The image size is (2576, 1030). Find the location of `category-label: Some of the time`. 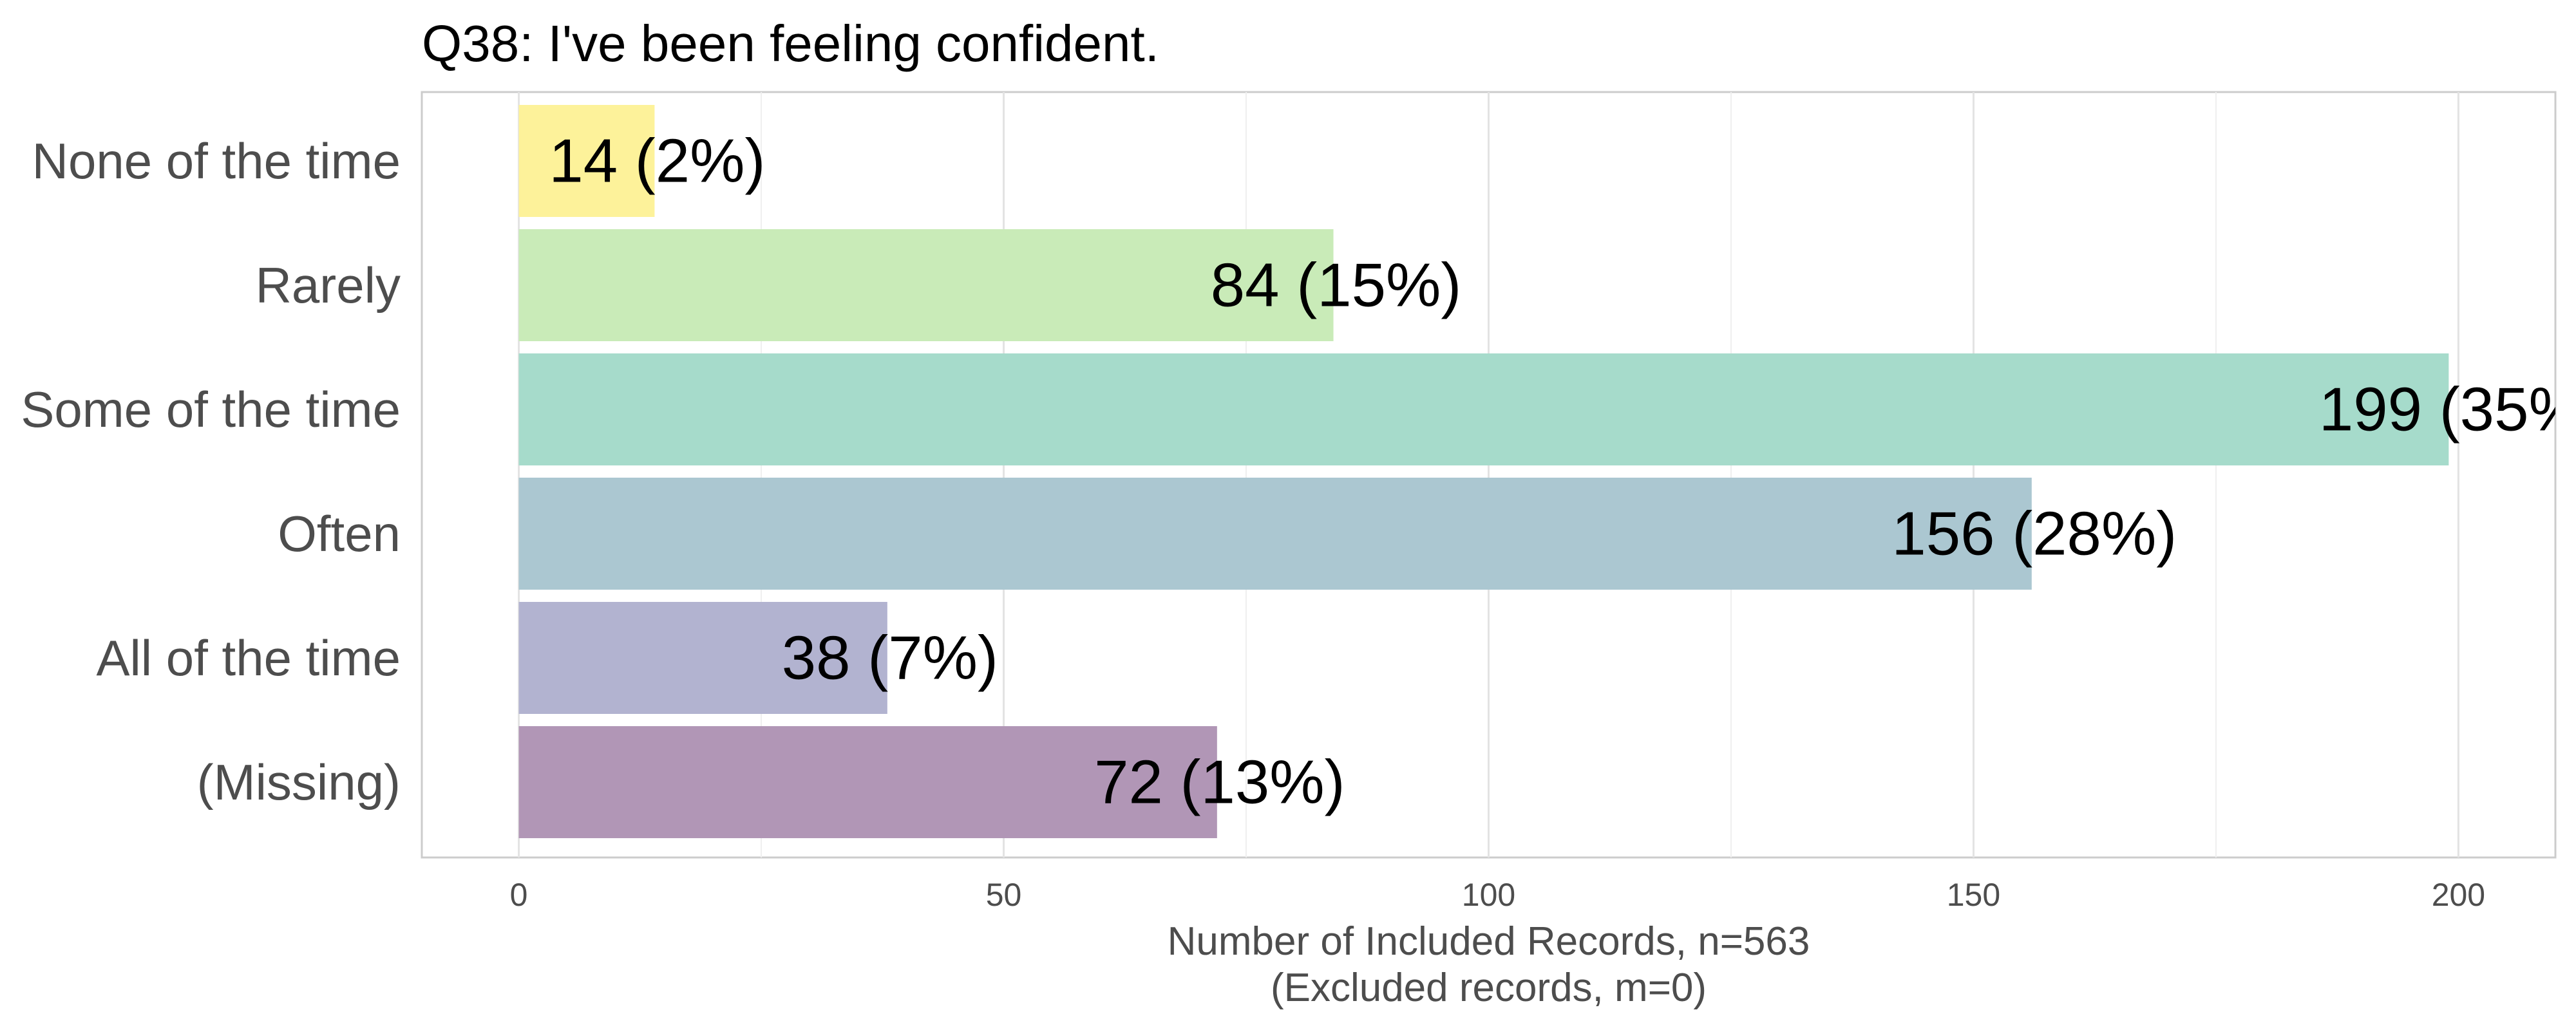

category-label: Some of the time is located at coordinates (211, 410).